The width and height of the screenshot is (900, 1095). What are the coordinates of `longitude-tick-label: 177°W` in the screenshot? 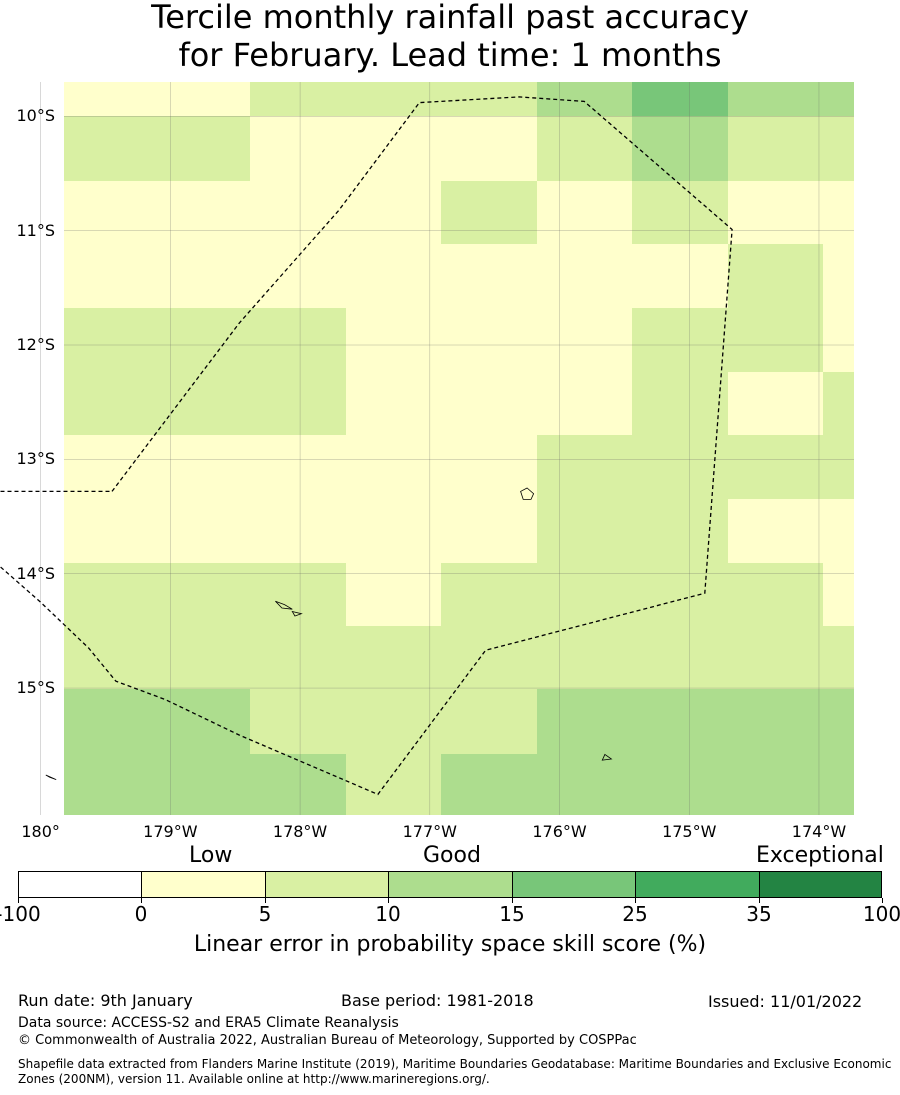 It's located at (429, 831).